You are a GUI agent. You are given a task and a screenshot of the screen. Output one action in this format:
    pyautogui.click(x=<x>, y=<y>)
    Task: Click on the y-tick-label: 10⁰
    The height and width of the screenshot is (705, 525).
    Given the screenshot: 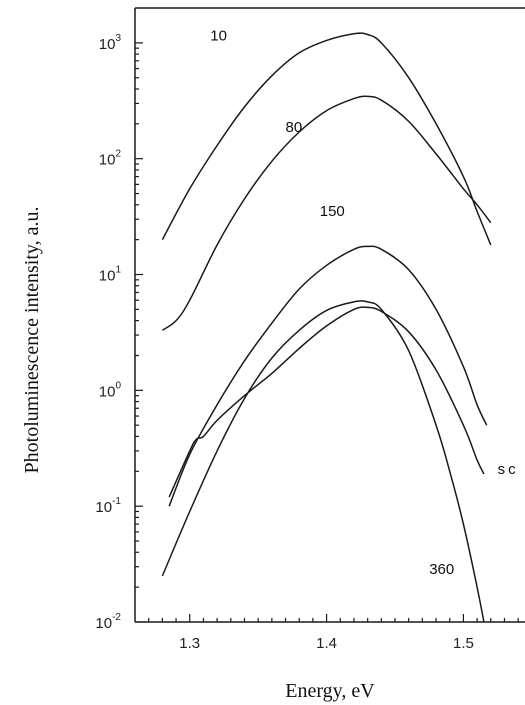 What is the action you would take?
    pyautogui.click(x=110, y=390)
    